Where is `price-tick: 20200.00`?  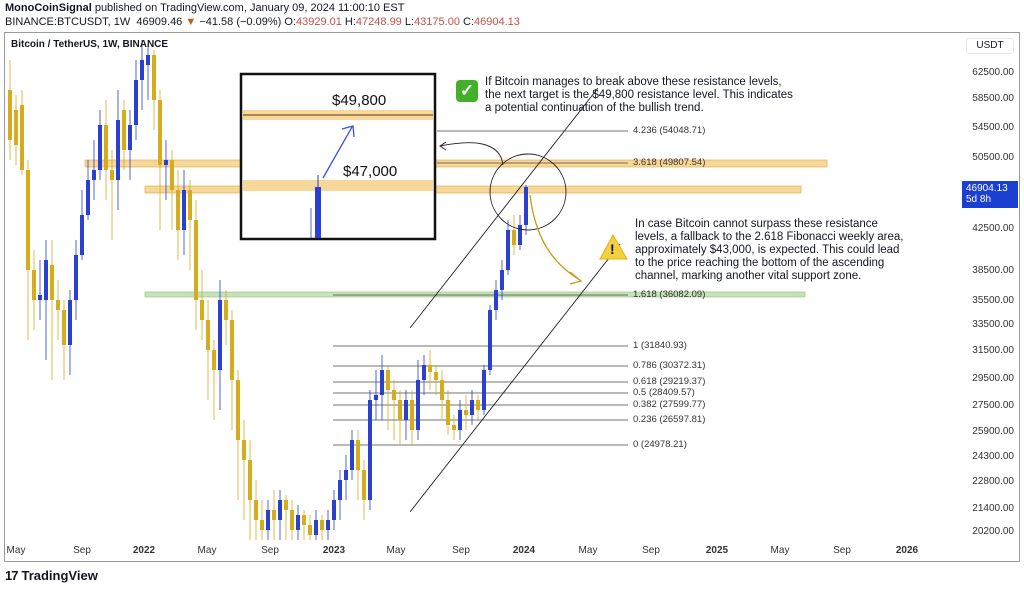
price-tick: 20200.00 is located at coordinates (993, 531).